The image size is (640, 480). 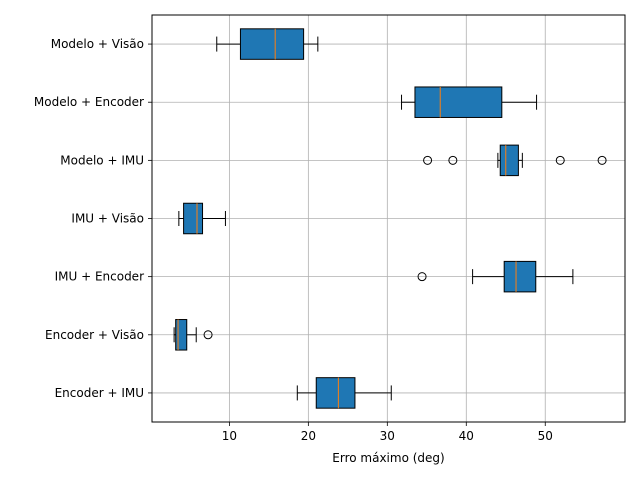 What do you see at coordinates (466, 436) in the screenshot?
I see `x-tick-label: 40` at bounding box center [466, 436].